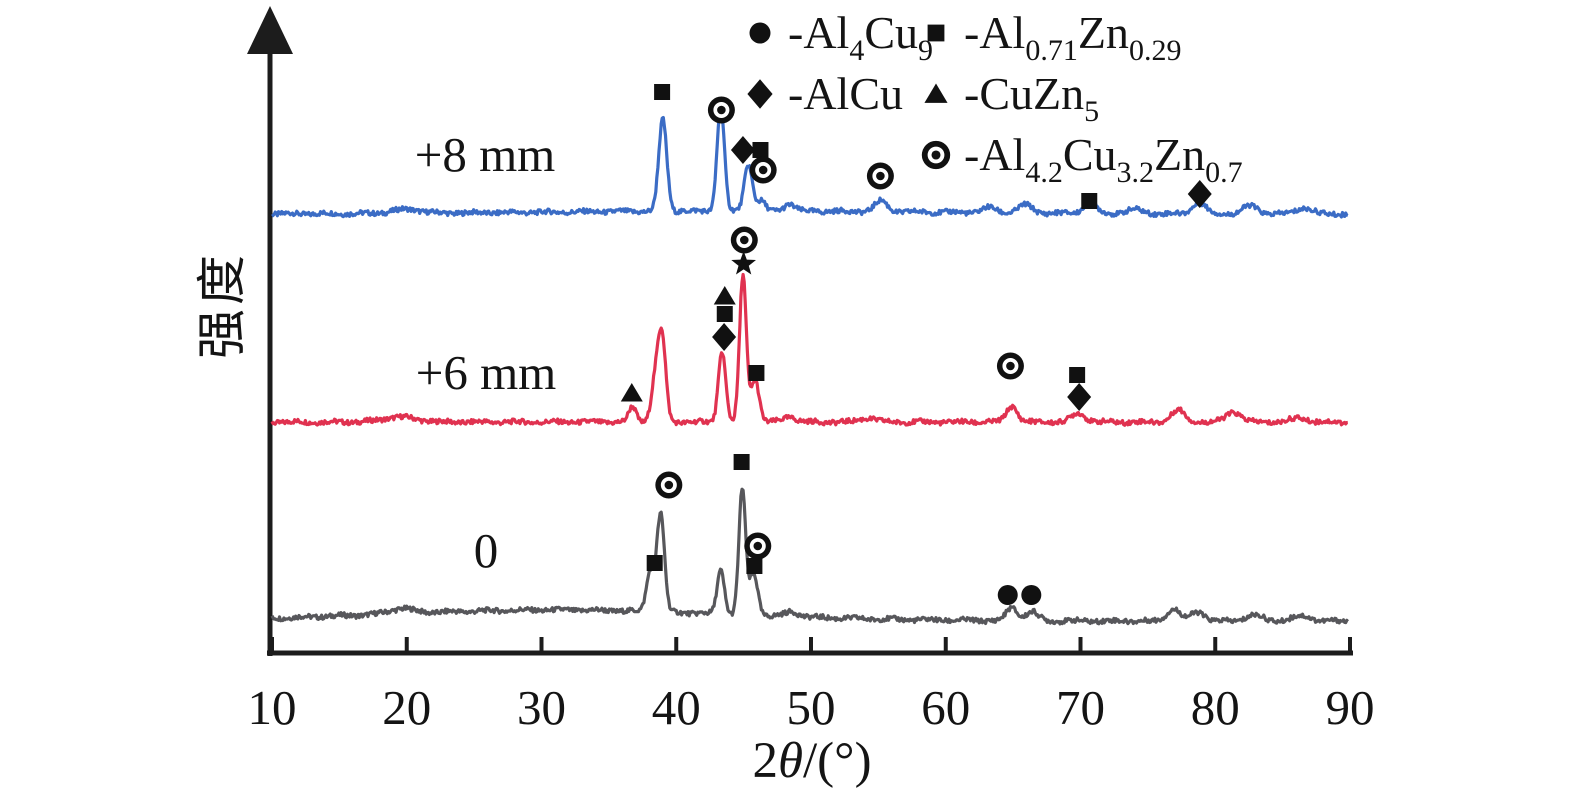  I want to click on star-marker-icon, so click(743, 263).